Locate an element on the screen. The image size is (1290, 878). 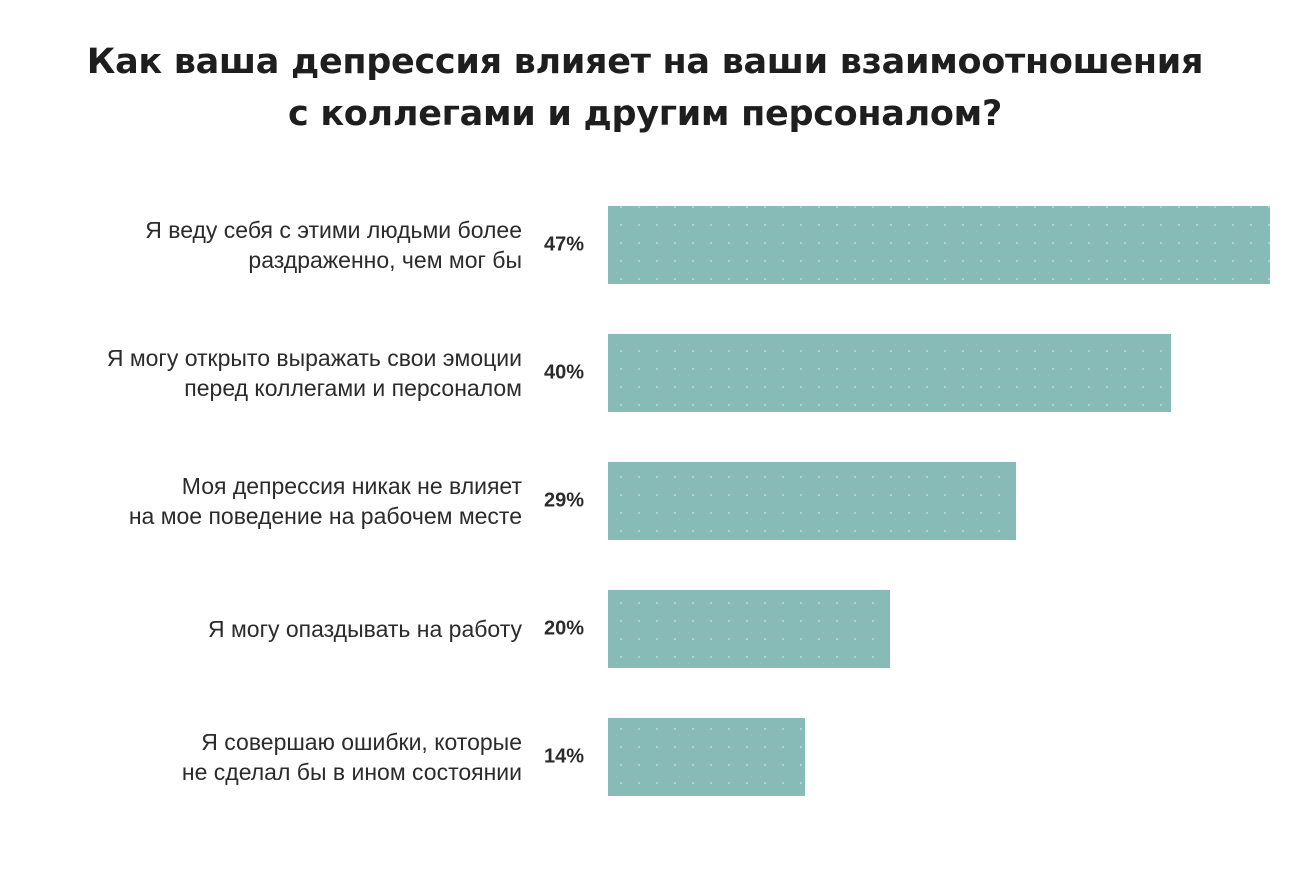
category-label-3-line-1: Моя депрессия никак не влияет is located at coordinates (351, 486).